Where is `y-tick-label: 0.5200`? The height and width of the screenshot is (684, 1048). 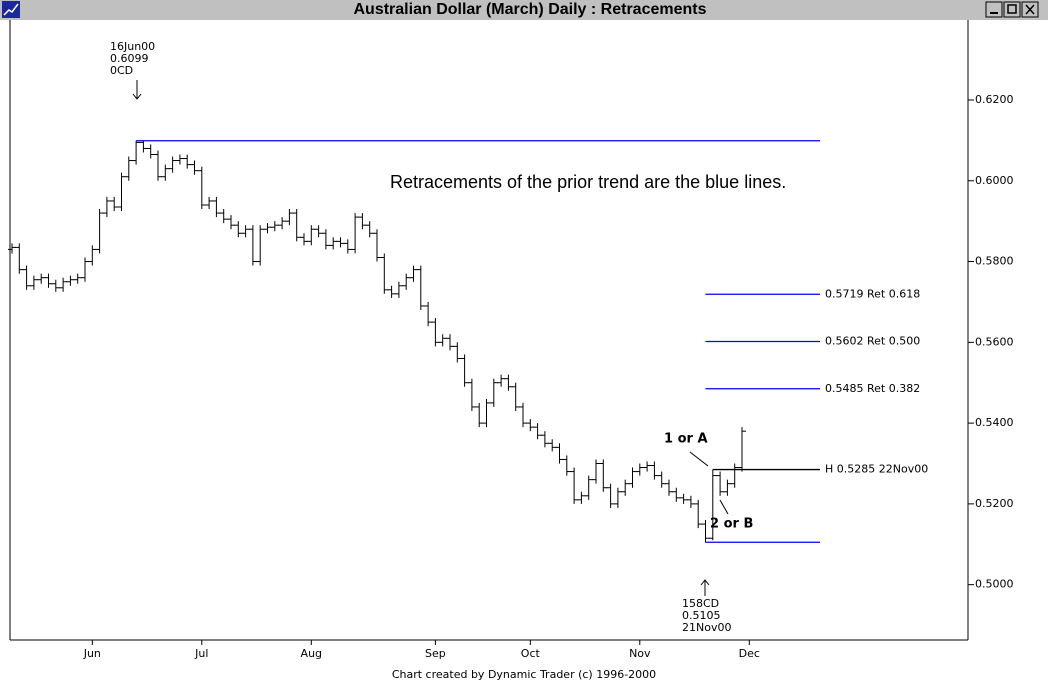 y-tick-label: 0.5200 is located at coordinates (994, 503).